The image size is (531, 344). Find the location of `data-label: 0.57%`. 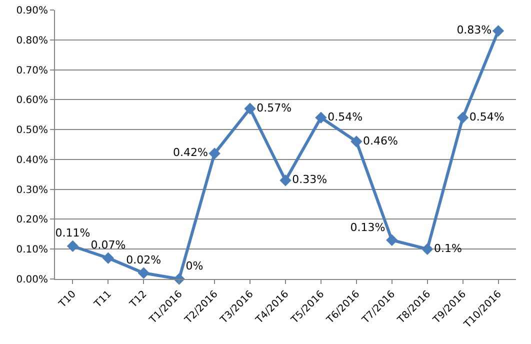

data-label: 0.57% is located at coordinates (274, 107).